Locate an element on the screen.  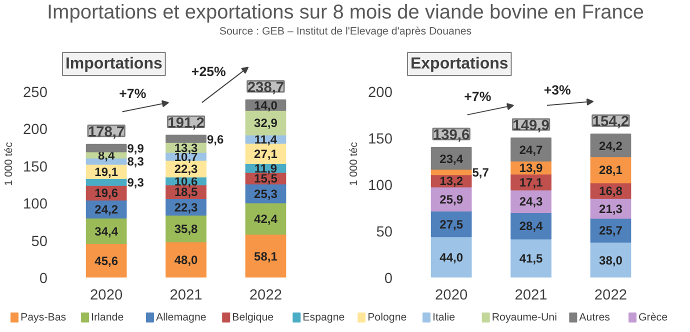
legend-label: Pologne is located at coordinates (387, 318).